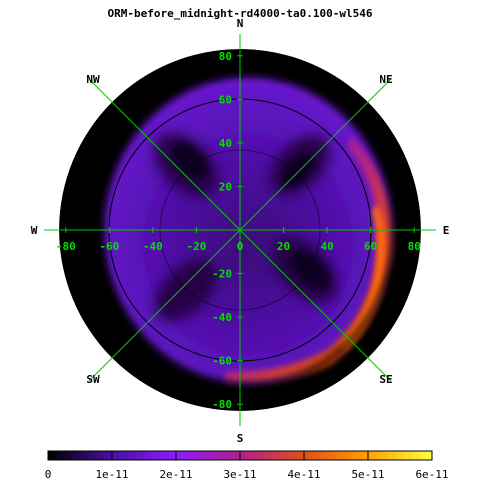 The width and height of the screenshot is (480, 480). I want to click on direction-northwest: NW, so click(93, 79).